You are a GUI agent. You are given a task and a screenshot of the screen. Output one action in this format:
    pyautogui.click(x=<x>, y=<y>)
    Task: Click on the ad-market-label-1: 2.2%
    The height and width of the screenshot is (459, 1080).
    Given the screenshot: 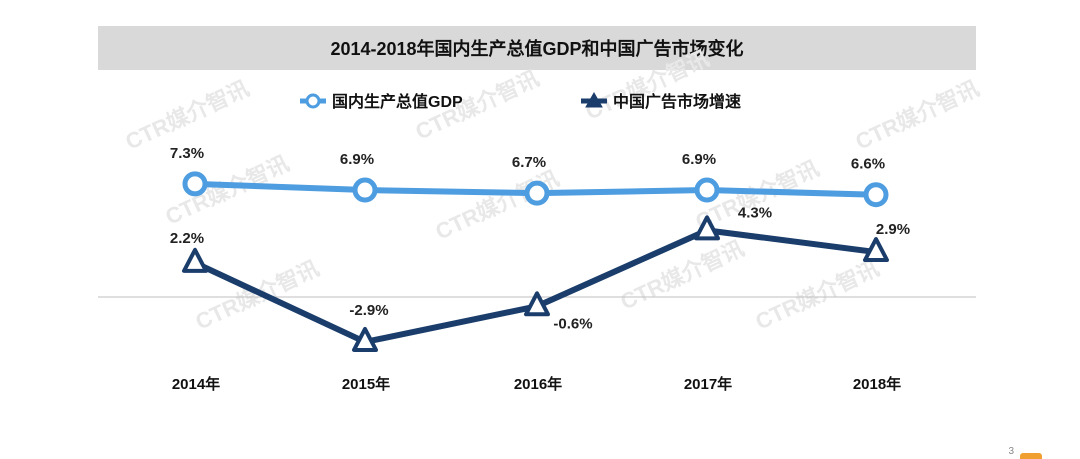 What is the action you would take?
    pyautogui.click(x=187, y=238)
    